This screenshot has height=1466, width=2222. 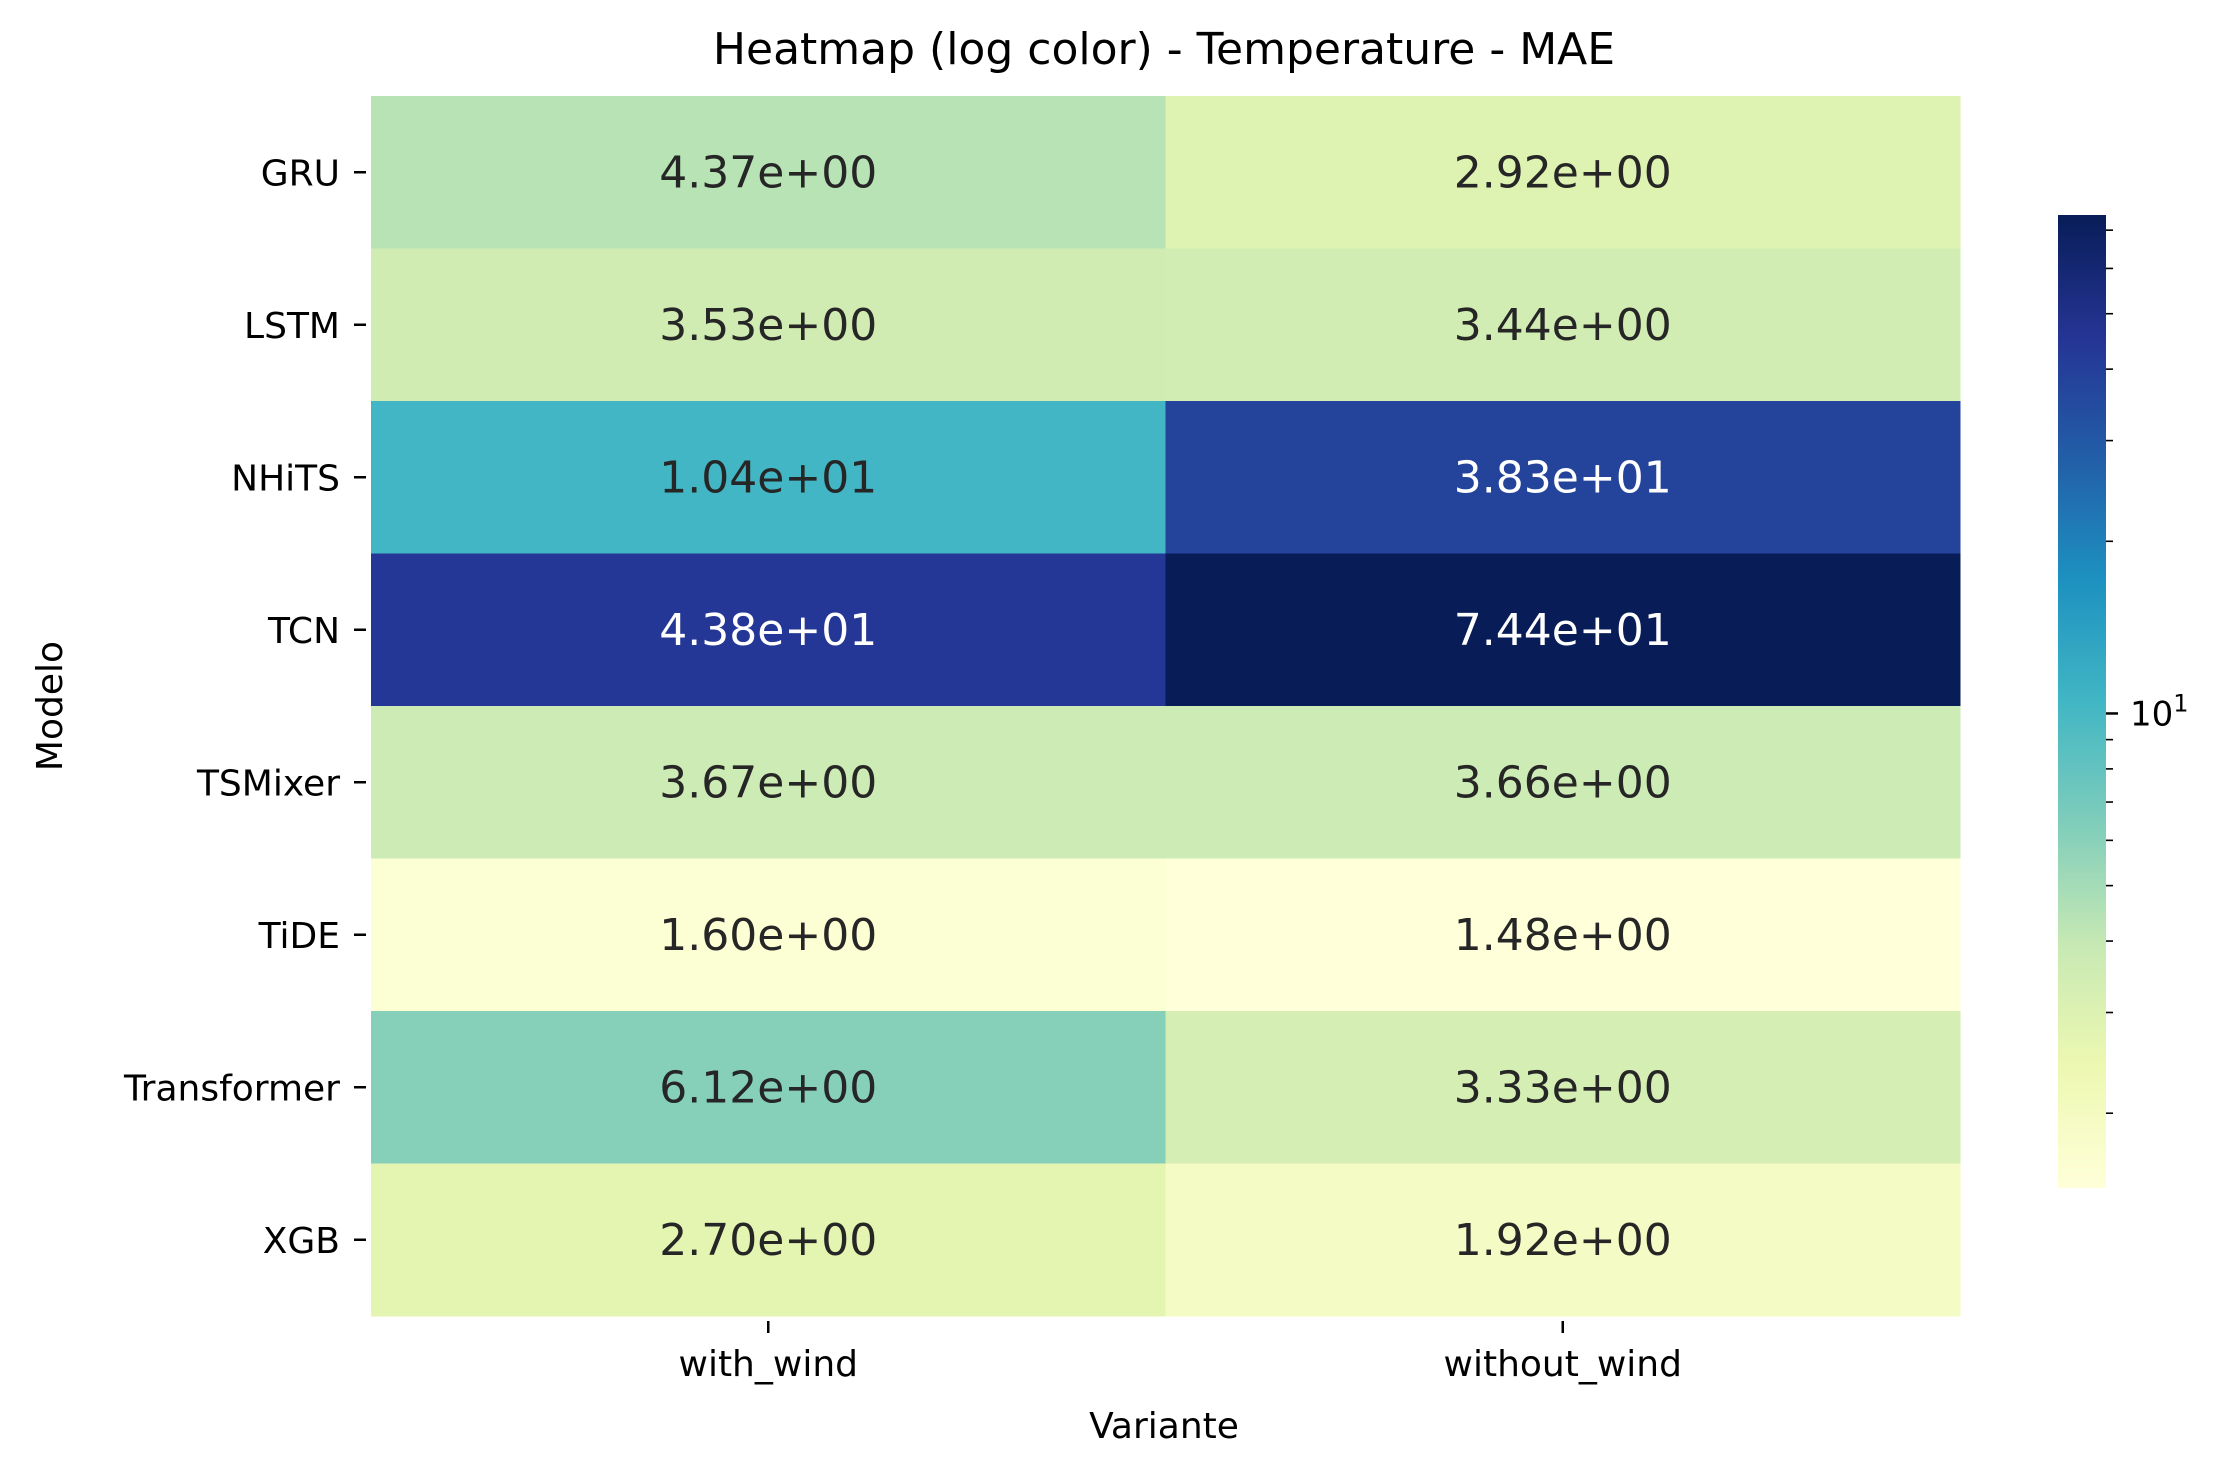 I want to click on y-axis: GRU LSTM NHiTS TCN TSMixer TiDE Transformer XGB, so click(x=244, y=707).